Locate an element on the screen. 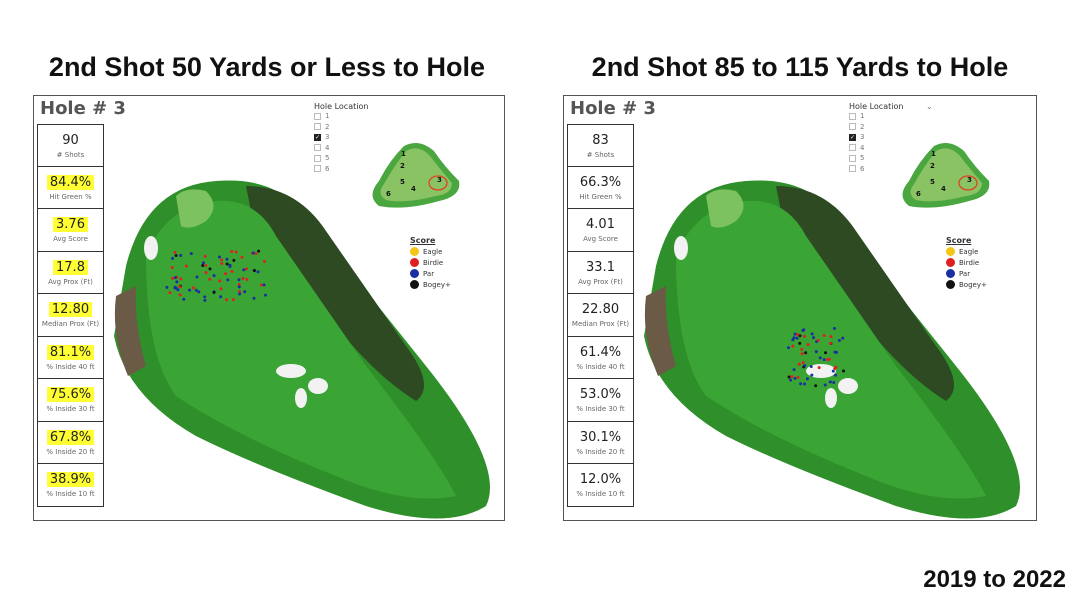 The height and width of the screenshot is (605, 1080). legend-label: Bogey+ is located at coordinates (437, 284).